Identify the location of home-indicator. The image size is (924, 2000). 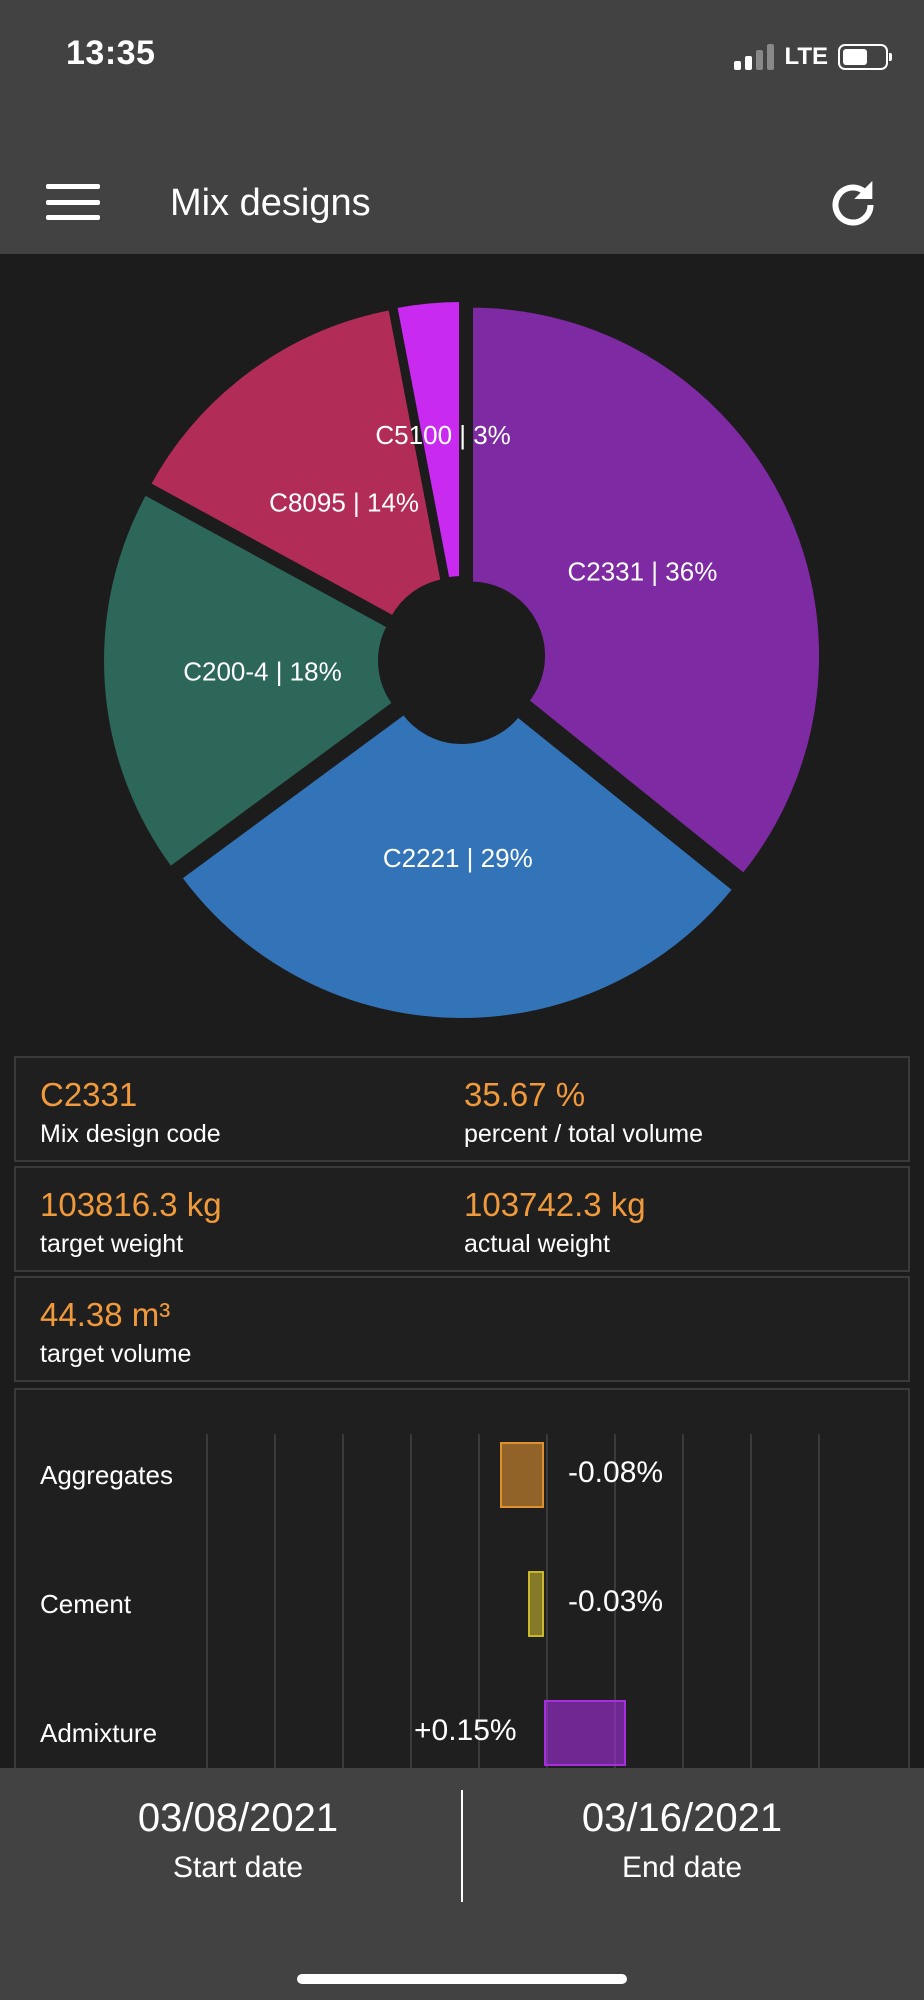
(462, 1979).